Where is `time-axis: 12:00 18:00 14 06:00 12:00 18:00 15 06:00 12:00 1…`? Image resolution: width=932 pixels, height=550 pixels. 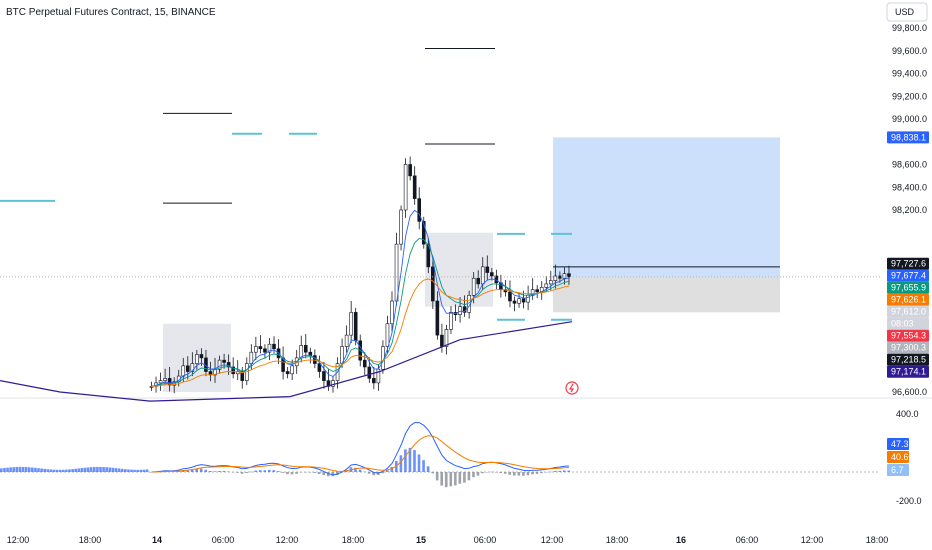
time-axis: 12:00 18:00 14 06:00 12:00 18:00 15 06:00 12:00 1… is located at coordinates (448, 540).